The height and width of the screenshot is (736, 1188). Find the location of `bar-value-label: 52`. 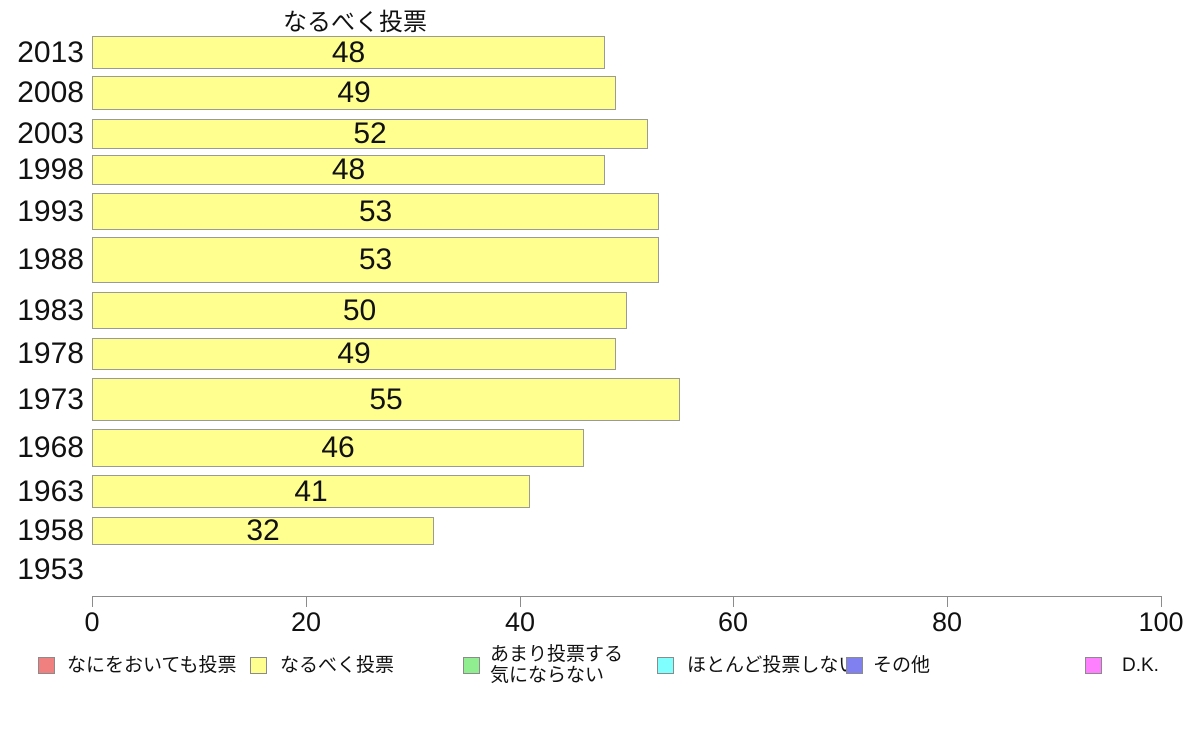

bar-value-label: 52 is located at coordinates (370, 133).